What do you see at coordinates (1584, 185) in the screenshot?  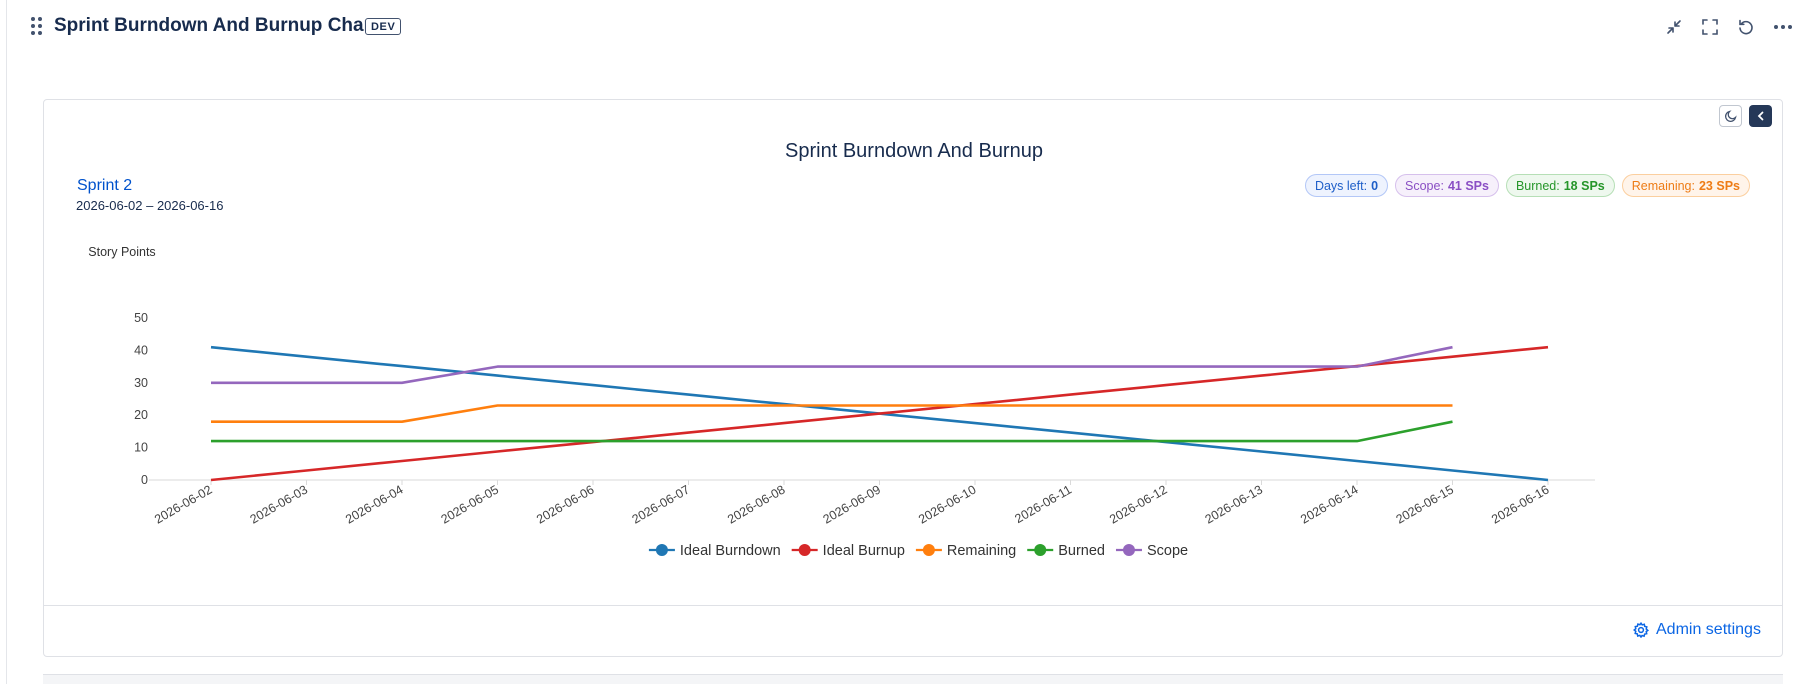 I see `burned-value: 18 SPs` at bounding box center [1584, 185].